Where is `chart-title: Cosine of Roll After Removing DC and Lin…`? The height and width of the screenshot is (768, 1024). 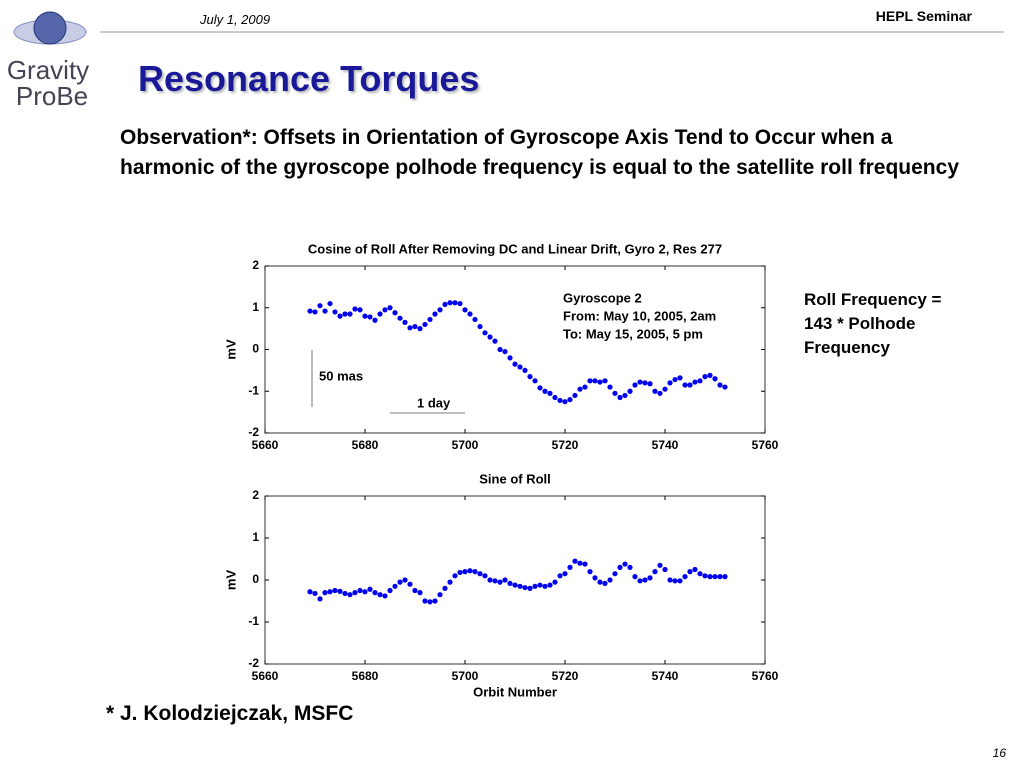
chart-title: Cosine of Roll After Removing DC and Lin… is located at coordinates (515, 248).